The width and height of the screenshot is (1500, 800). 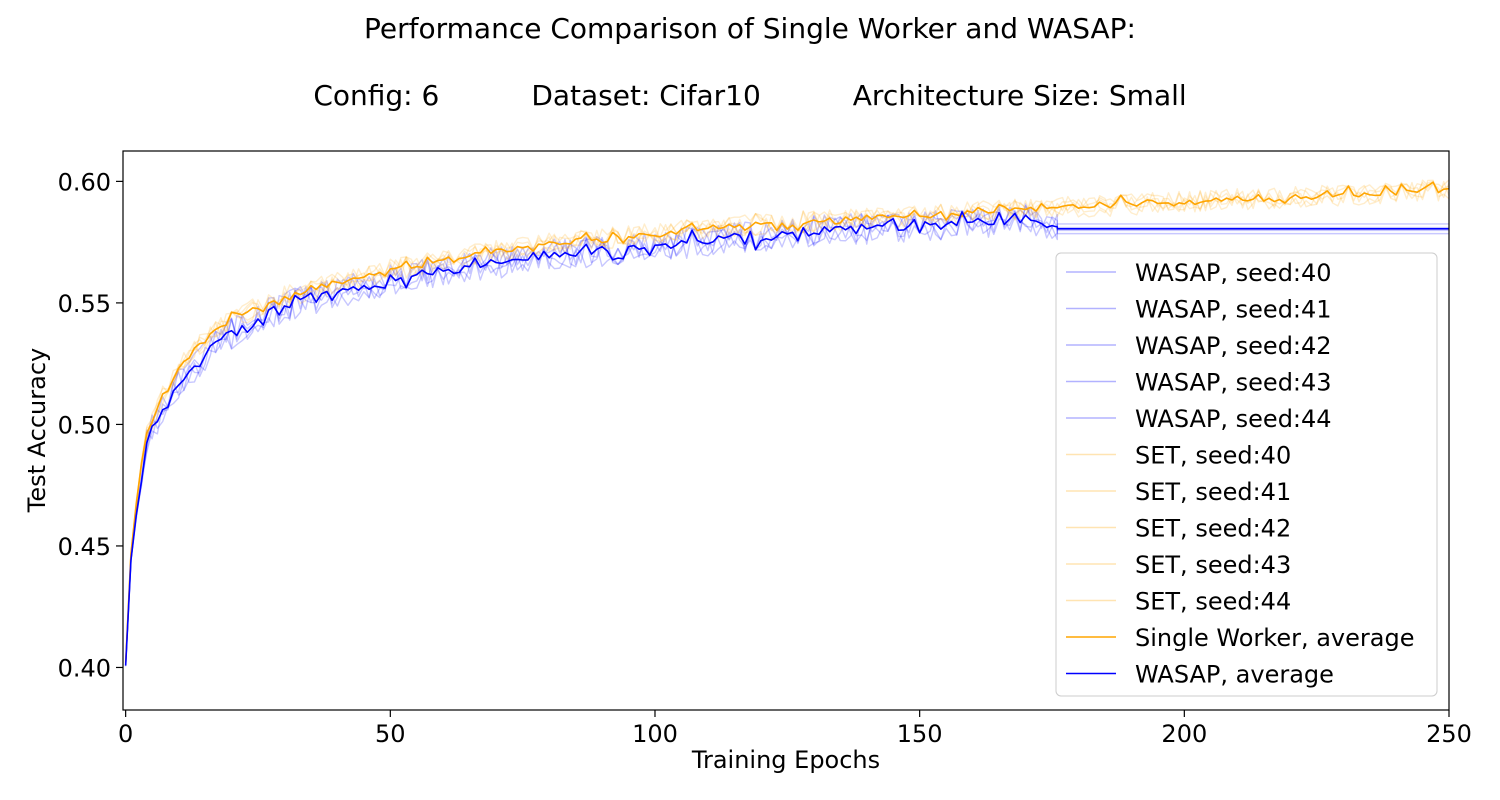 What do you see at coordinates (1213, 529) in the screenshot?
I see `legend-label: SET, seed:42` at bounding box center [1213, 529].